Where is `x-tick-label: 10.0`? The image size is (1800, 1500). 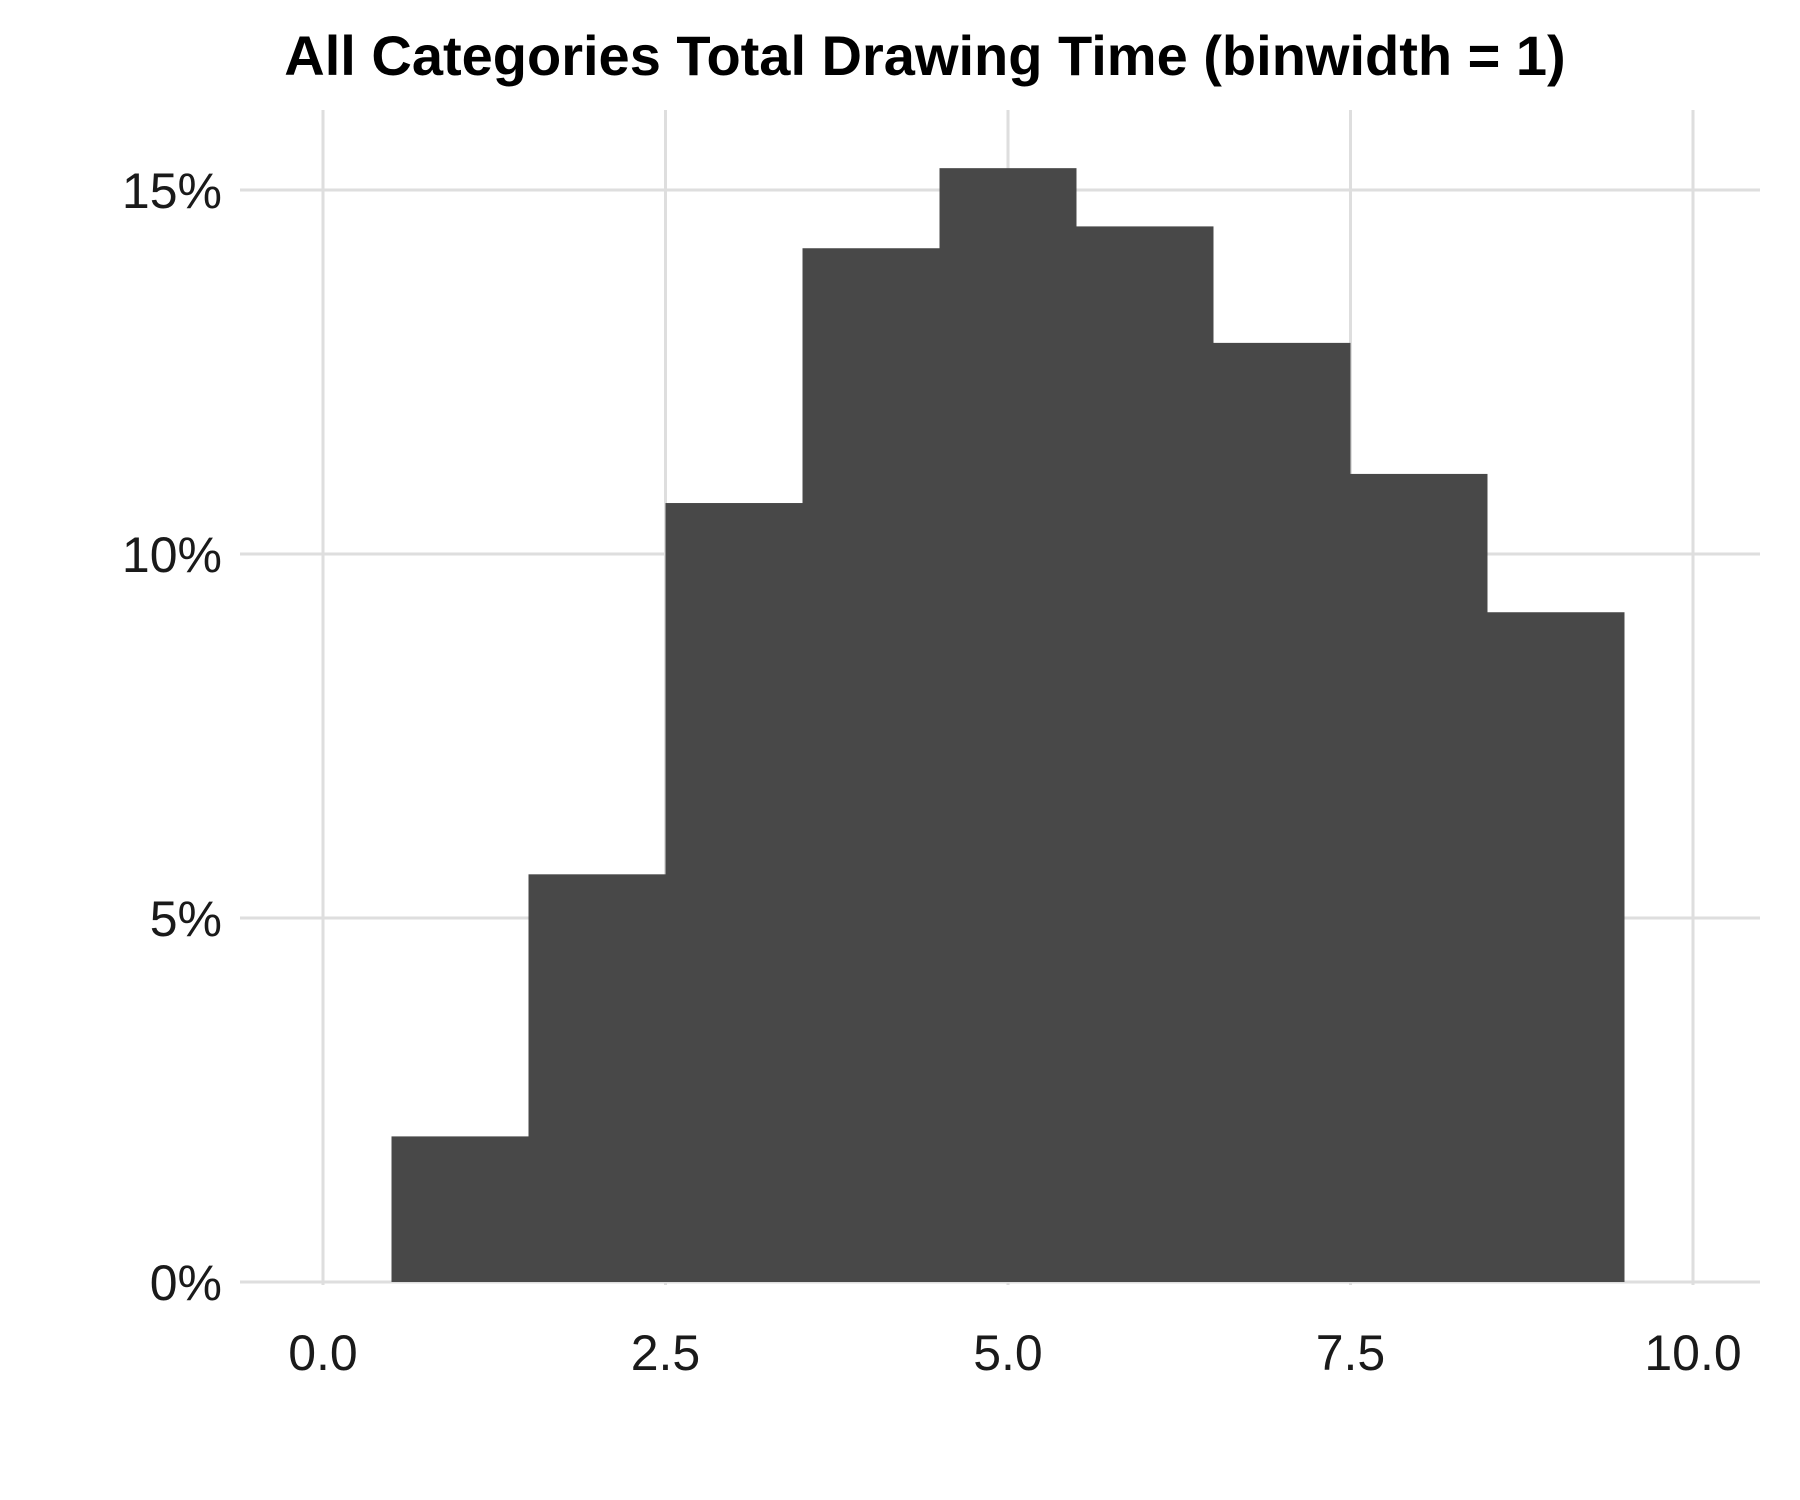 x-tick-label: 10.0 is located at coordinates (1692, 1353).